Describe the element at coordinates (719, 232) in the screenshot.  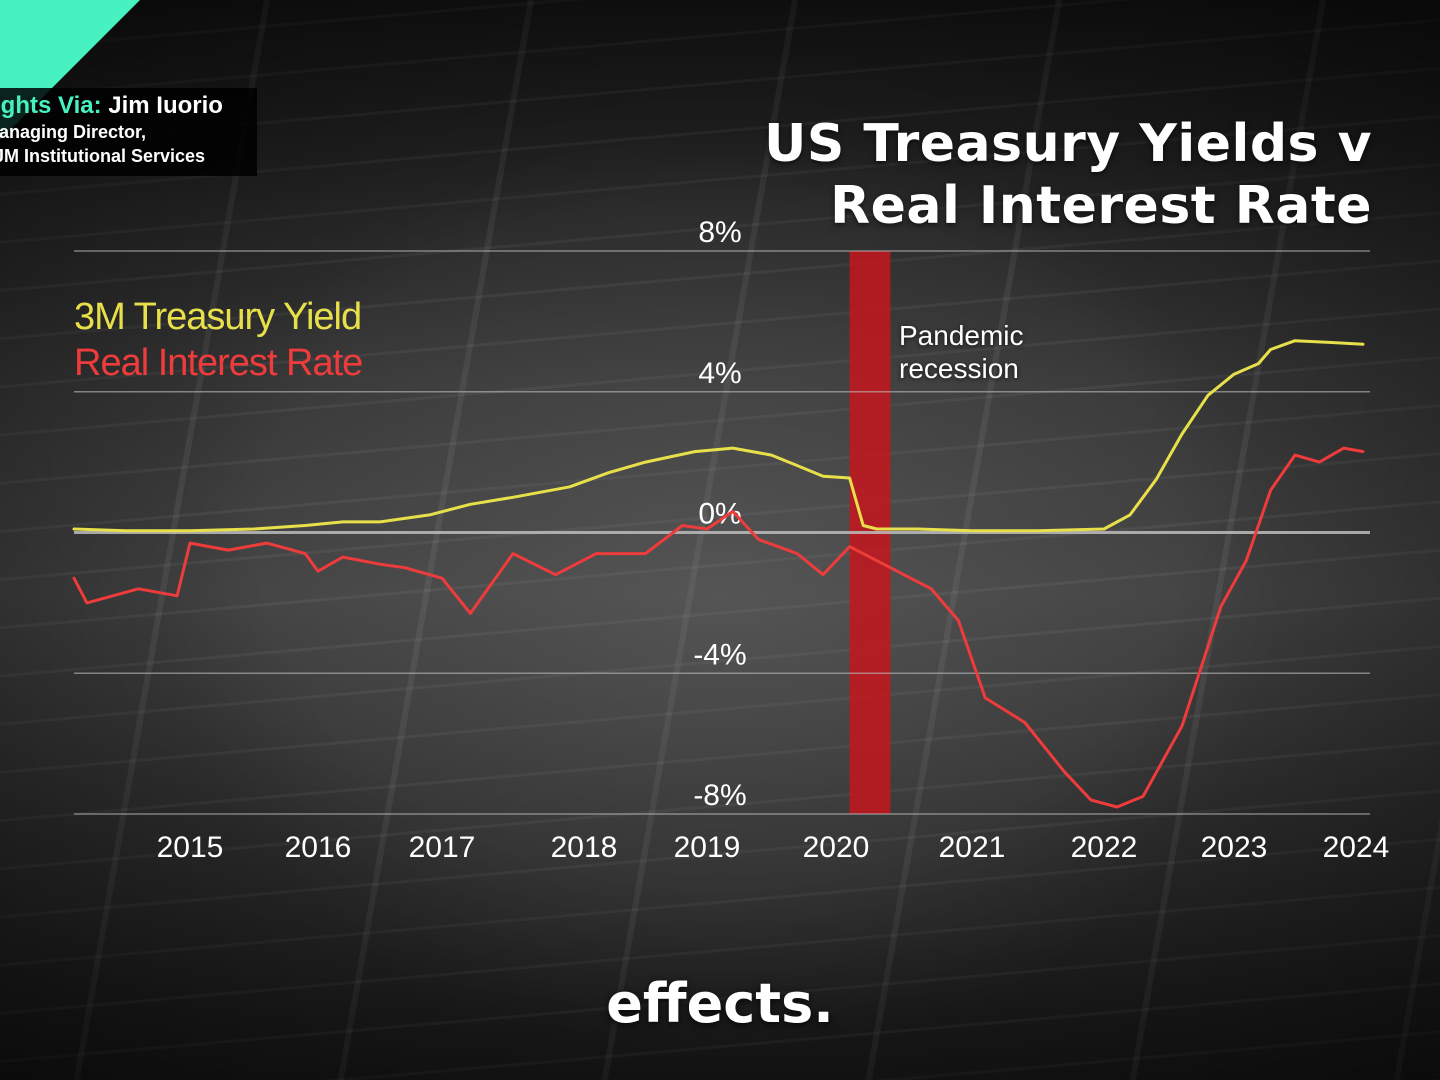
I see `y-tick-label: 8%` at that location.